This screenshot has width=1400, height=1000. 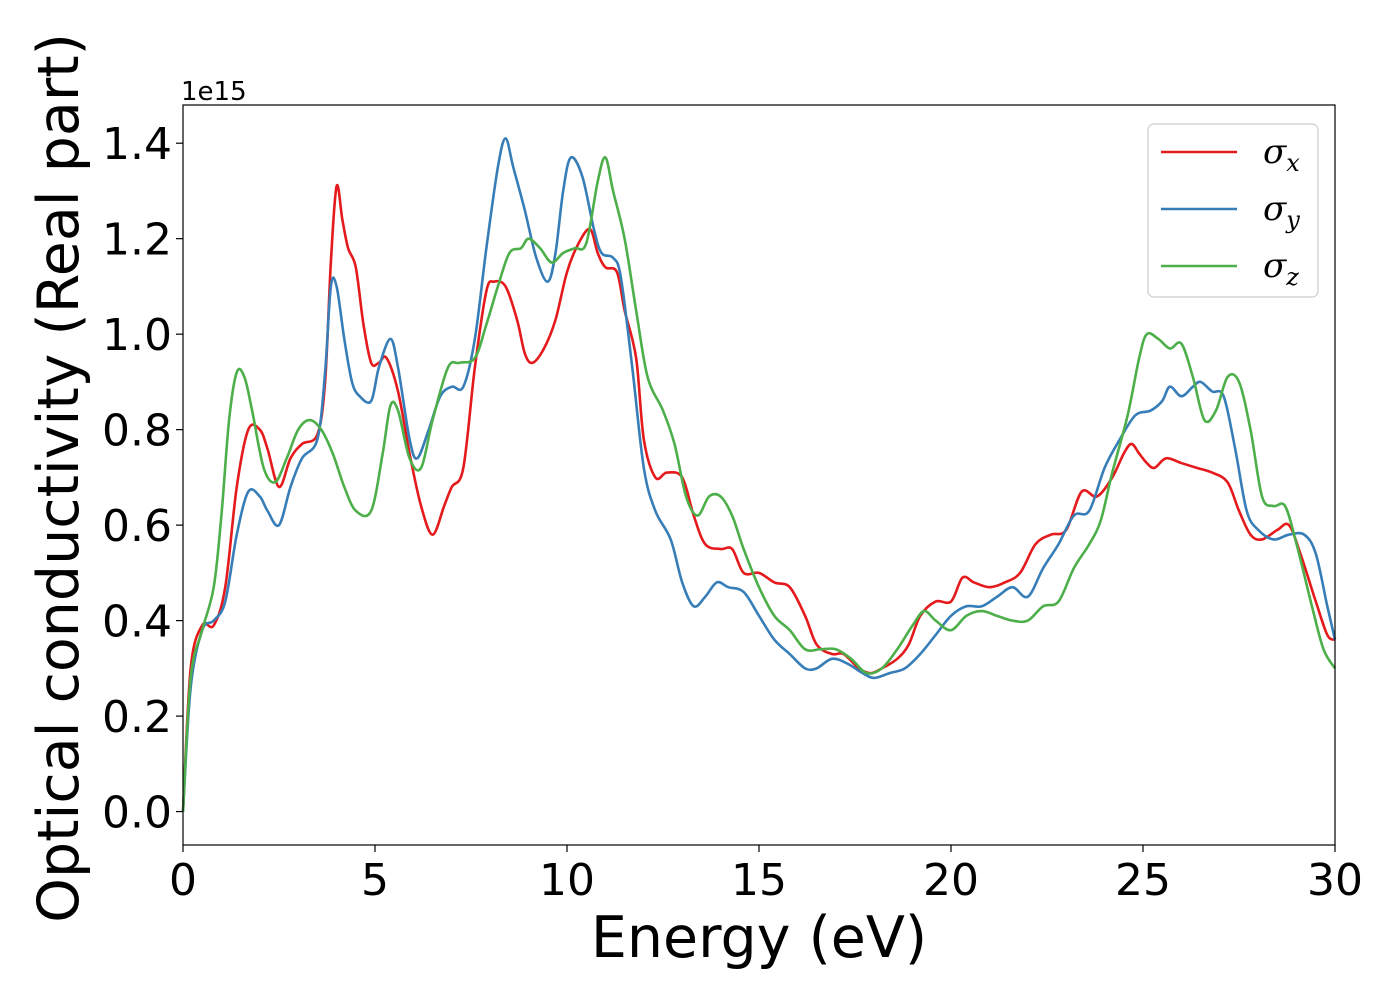 What do you see at coordinates (1281, 211) in the screenshot?
I see `legend-label-y: σy` at bounding box center [1281, 211].